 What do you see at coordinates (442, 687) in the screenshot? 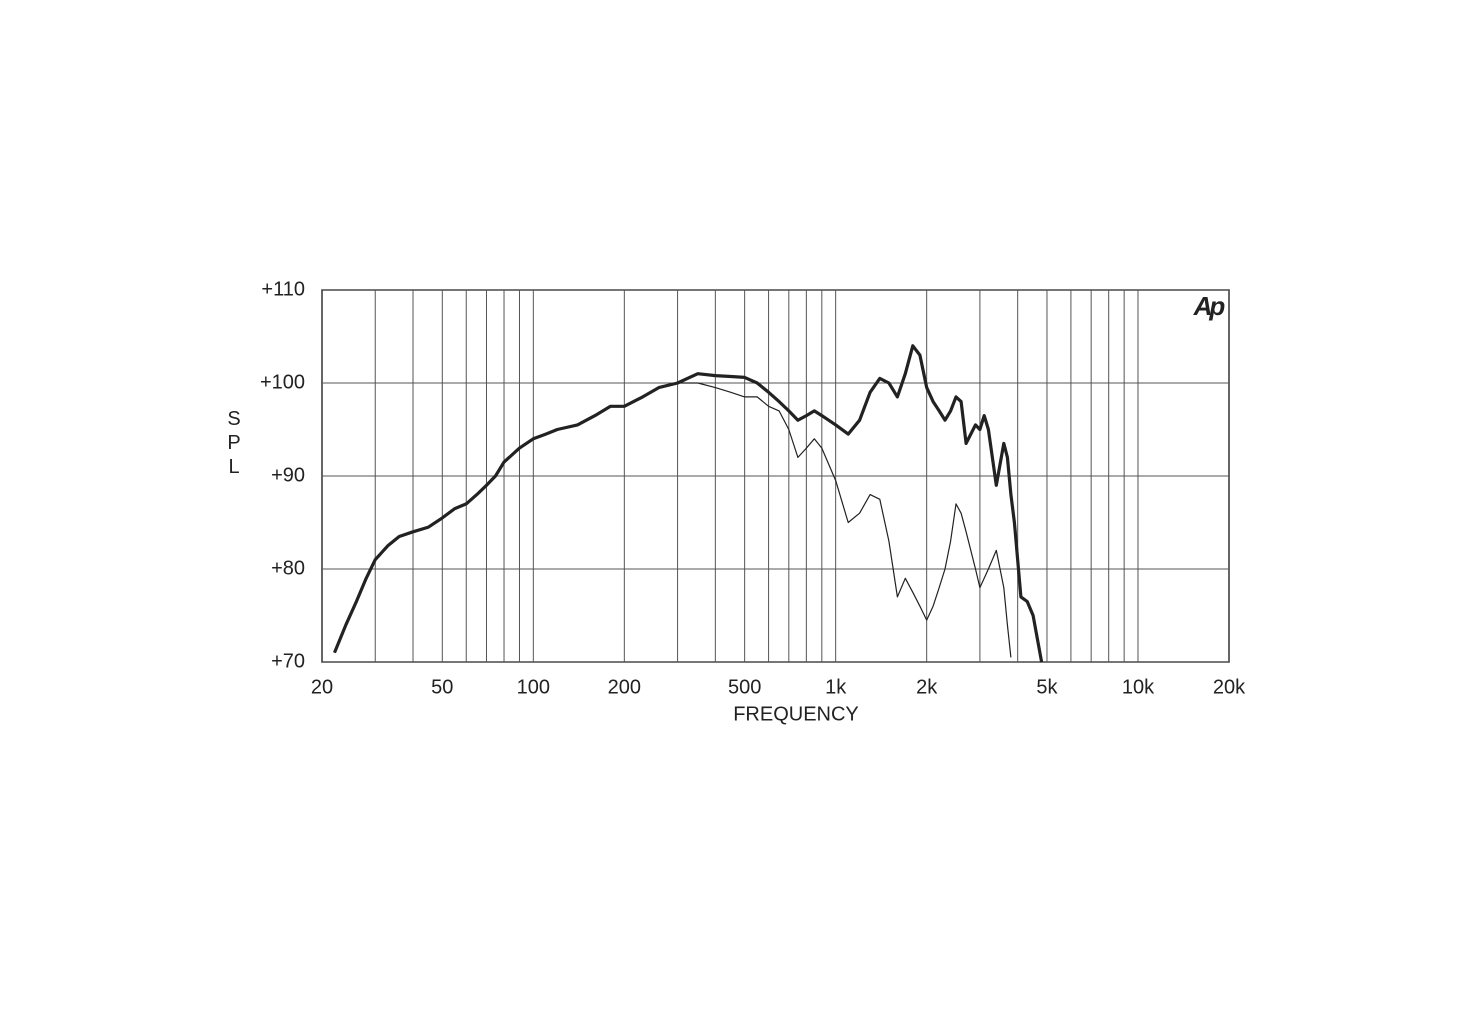
I see `x-tick-label: 50` at bounding box center [442, 687].